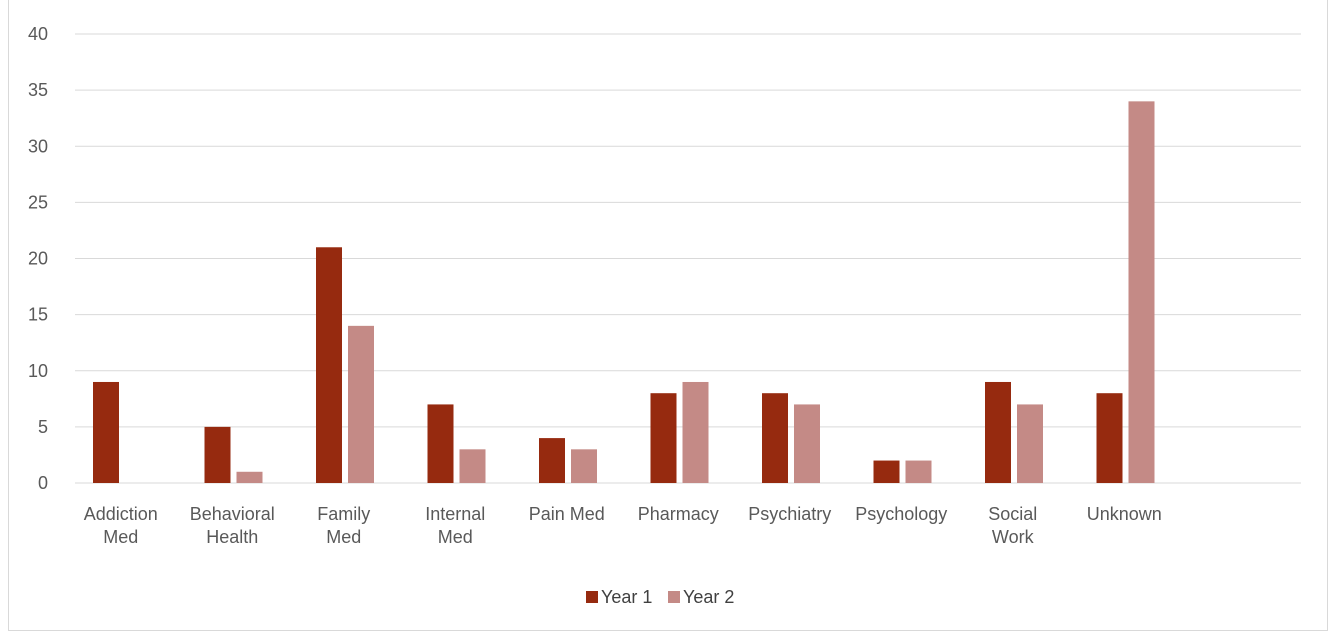 The height and width of the screenshot is (633, 1330). I want to click on y-tick-label: 35, so click(38, 90).